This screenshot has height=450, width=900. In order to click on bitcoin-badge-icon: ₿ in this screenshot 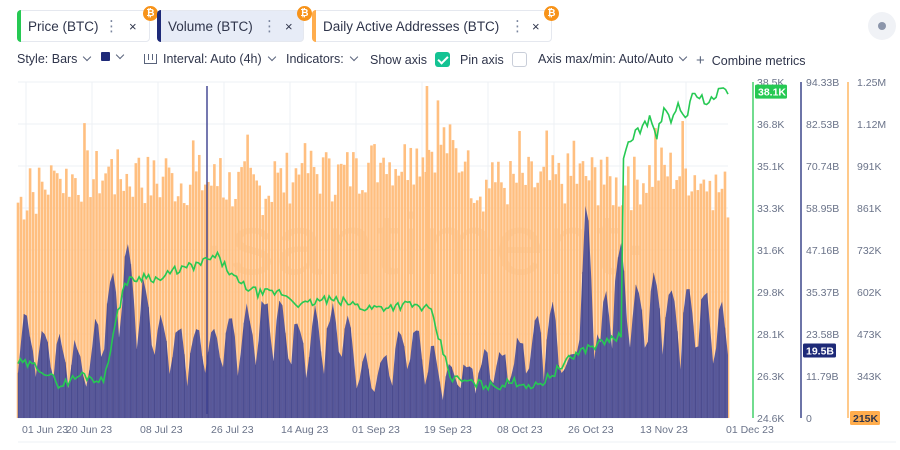, I will do `click(304, 13)`.